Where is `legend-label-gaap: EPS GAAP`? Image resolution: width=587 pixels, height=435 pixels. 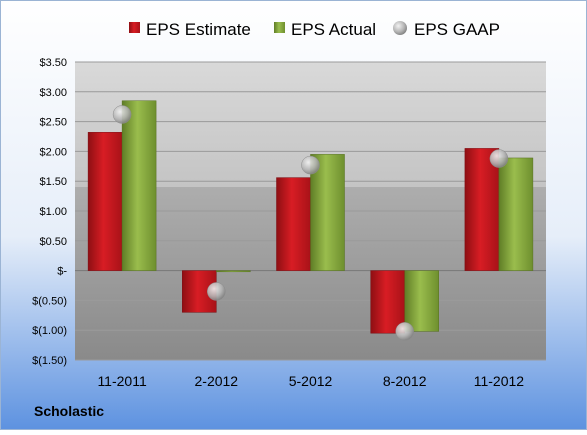
legend-label-gaap: EPS GAAP is located at coordinates (457, 29).